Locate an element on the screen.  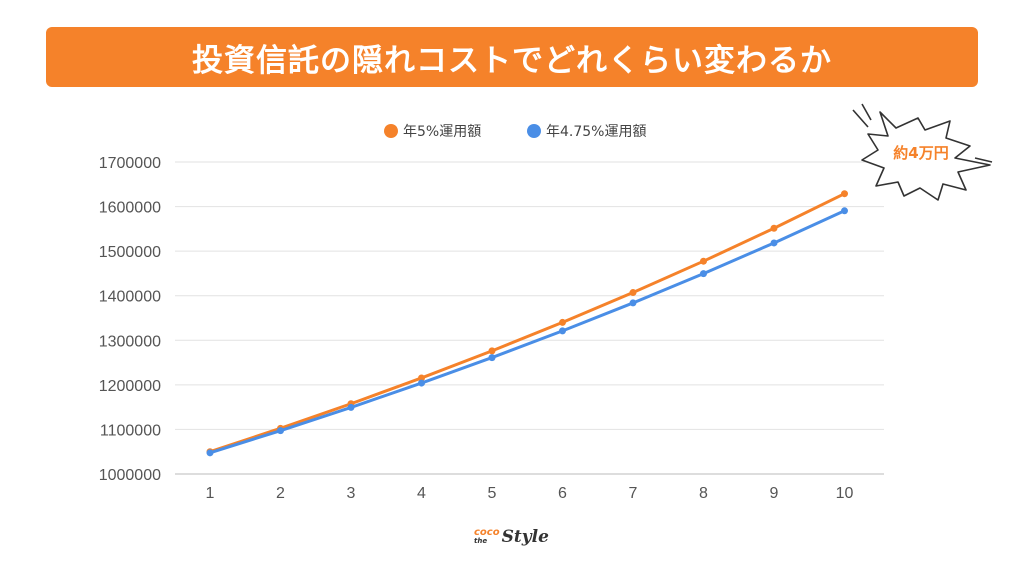
logo-style-text: Style is located at coordinates (525, 537).